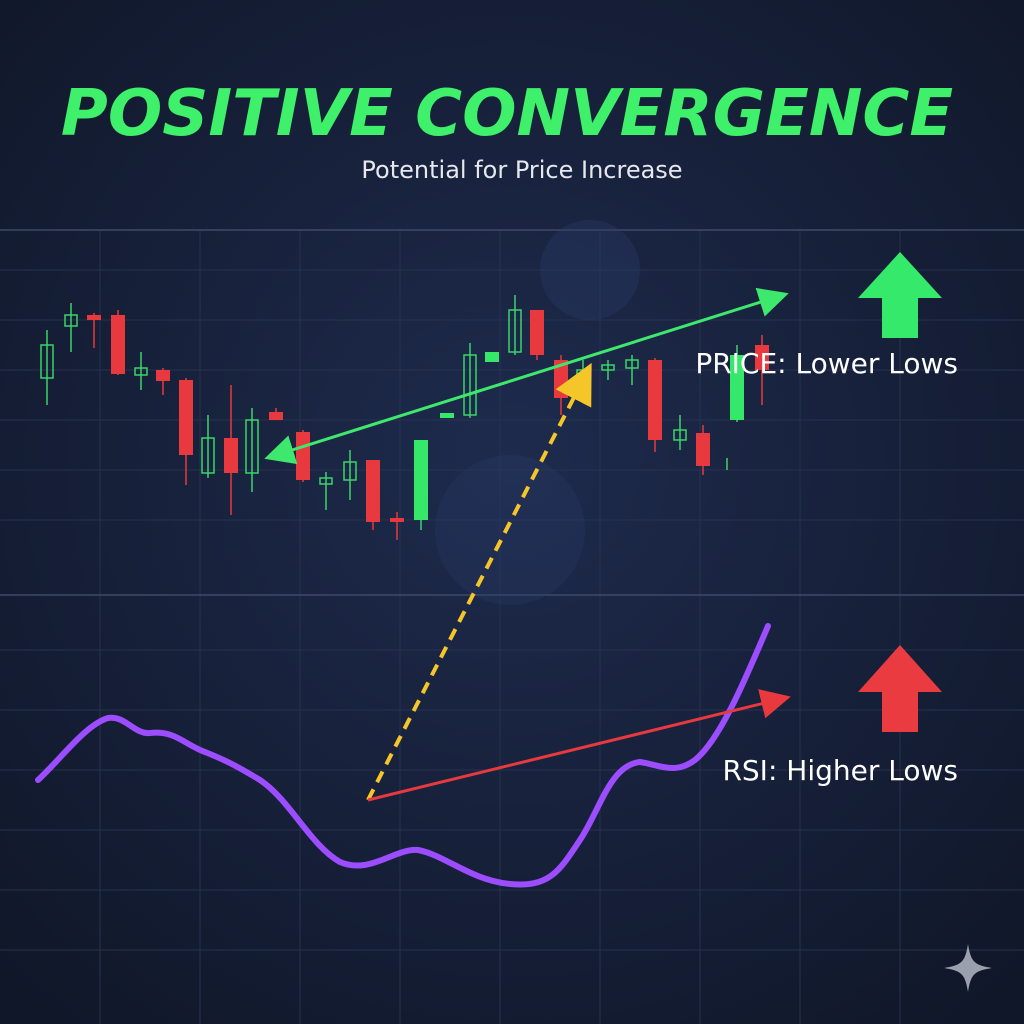 The width and height of the screenshot is (1024, 1024). Describe the element at coordinates (900, 295) in the screenshot. I see `up-arrow-green` at that location.